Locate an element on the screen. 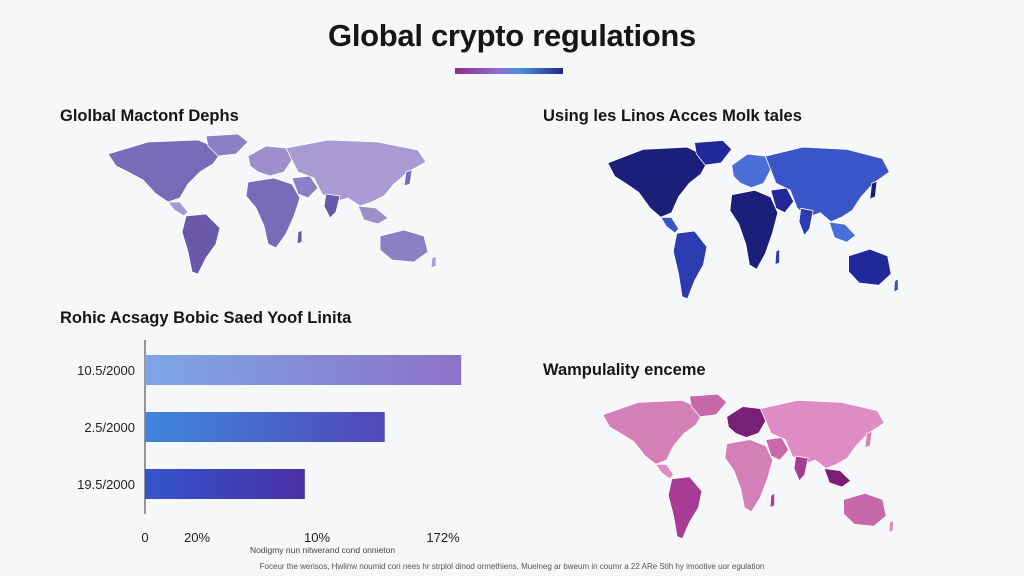 This screenshot has height=576, width=1024. title-accent-bar is located at coordinates (509, 71).